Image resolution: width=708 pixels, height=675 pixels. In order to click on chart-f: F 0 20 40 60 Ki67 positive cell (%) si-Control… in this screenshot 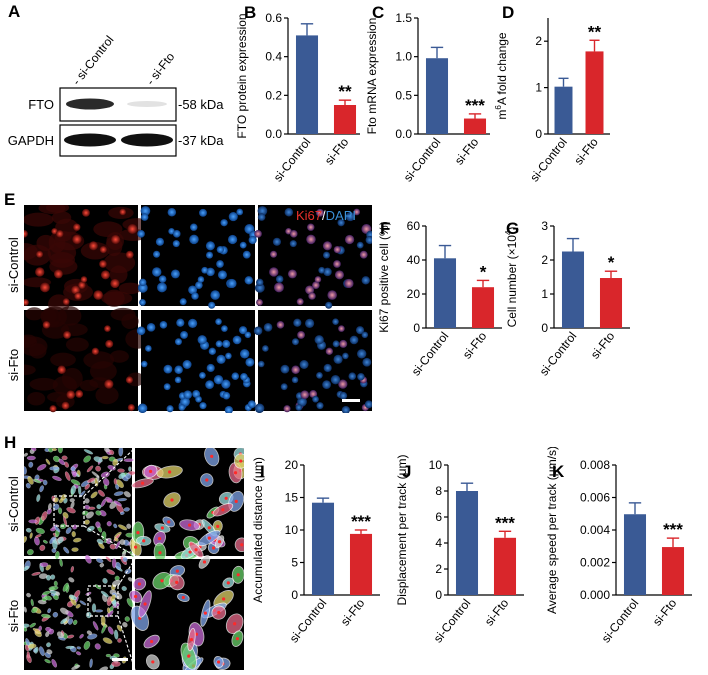, I will do `click(439, 298)`.